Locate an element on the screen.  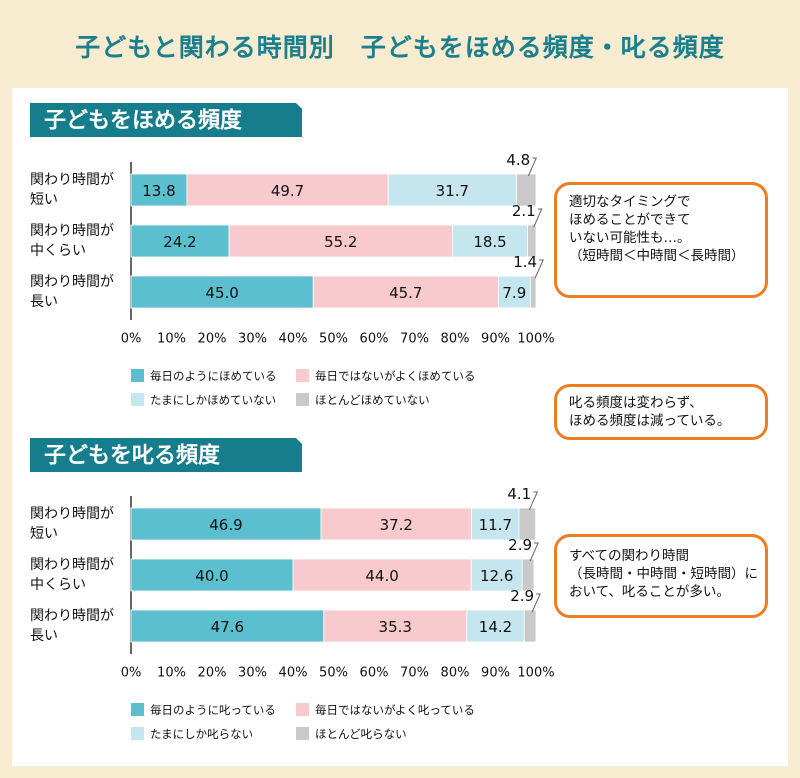
x-tick-label: 0% is located at coordinates (131, 673).